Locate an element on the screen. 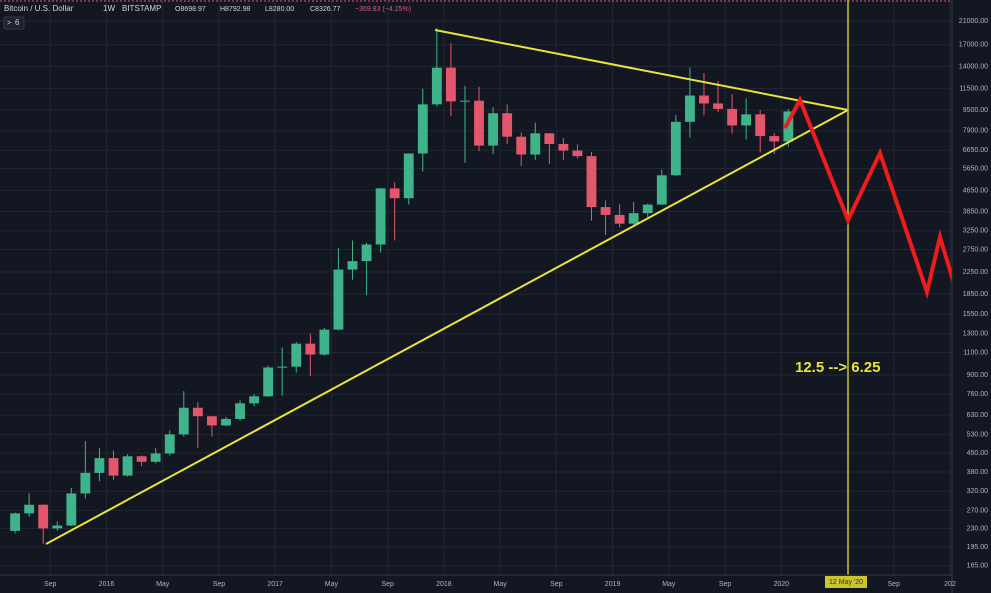  y-tick-label: 7900.00 is located at coordinates (975, 131).